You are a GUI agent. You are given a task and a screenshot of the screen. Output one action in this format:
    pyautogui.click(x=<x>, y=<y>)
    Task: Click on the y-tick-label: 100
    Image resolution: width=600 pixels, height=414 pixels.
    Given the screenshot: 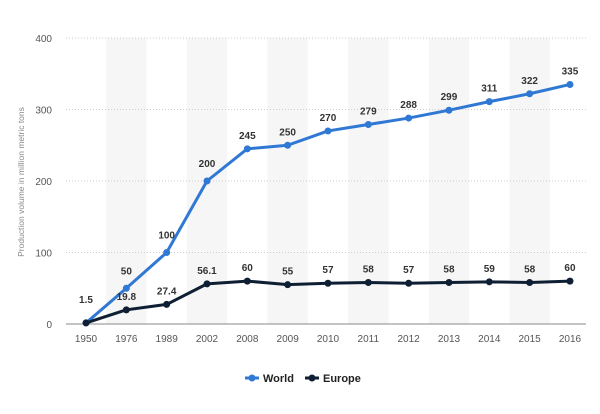 What is the action you would take?
    pyautogui.click(x=43, y=254)
    